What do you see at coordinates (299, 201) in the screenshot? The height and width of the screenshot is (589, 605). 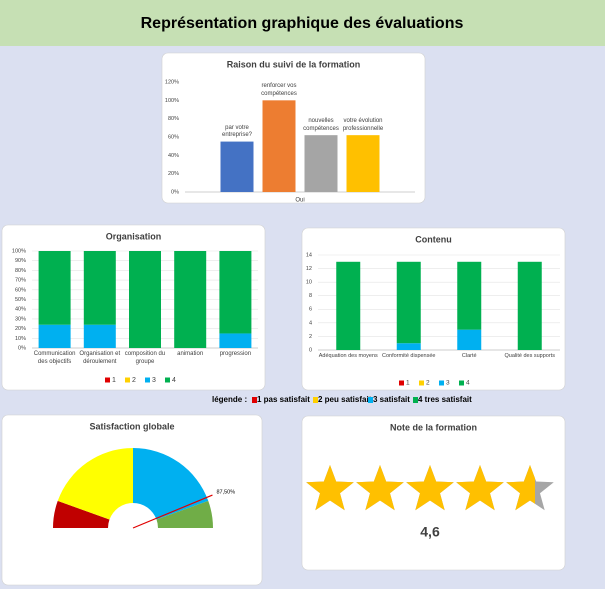 I see `x-tick-label: Oui` at bounding box center [299, 201].